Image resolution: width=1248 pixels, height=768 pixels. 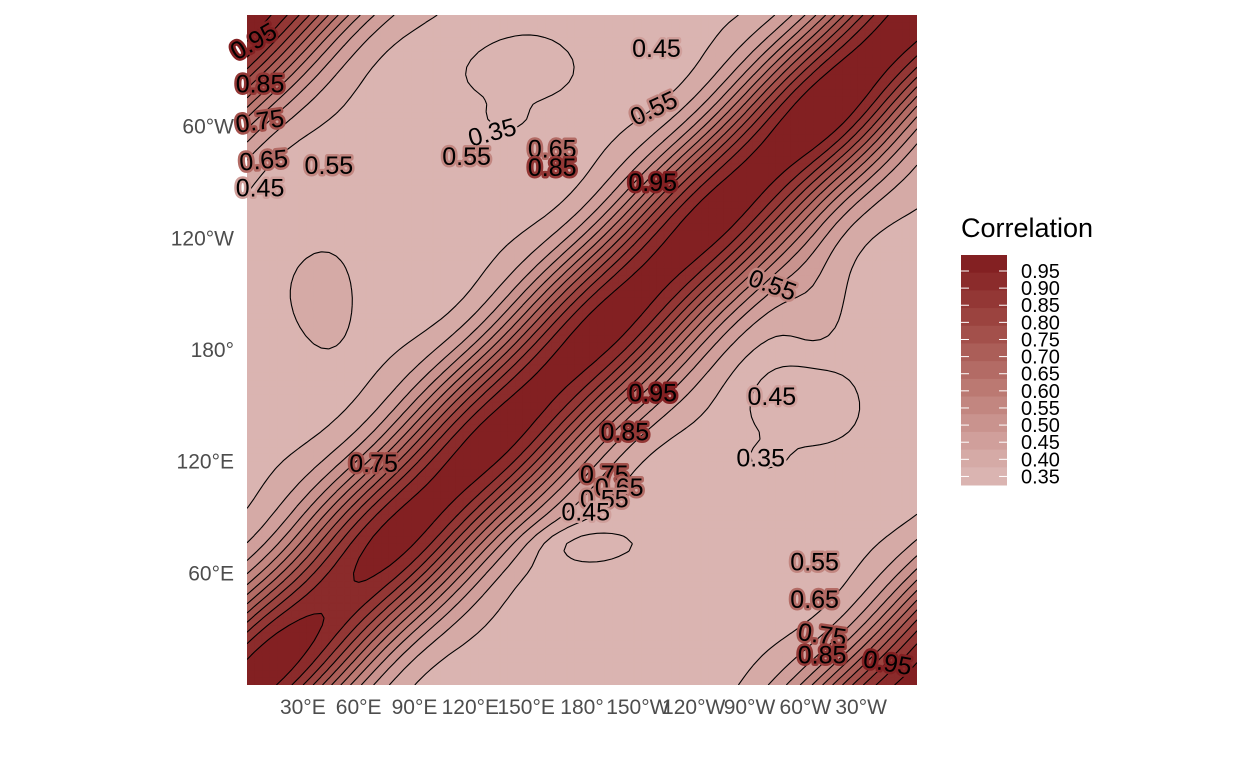 What do you see at coordinates (750, 707) in the screenshot?
I see `x-tick-label: 90°W` at bounding box center [750, 707].